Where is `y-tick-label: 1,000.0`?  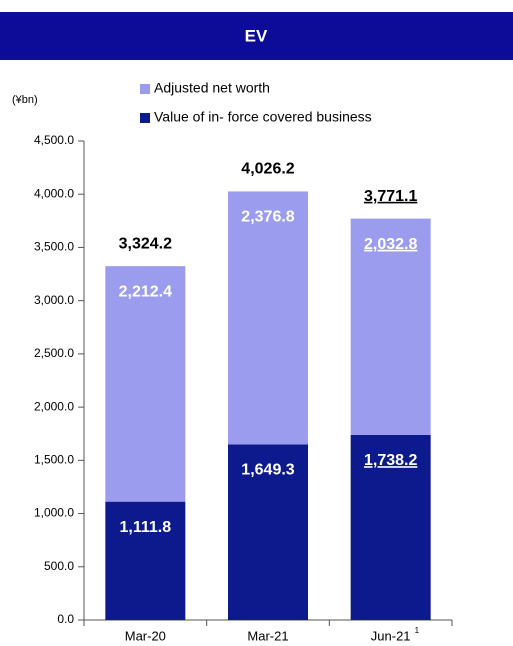
y-tick-label: 1,000.0 is located at coordinates (54, 513).